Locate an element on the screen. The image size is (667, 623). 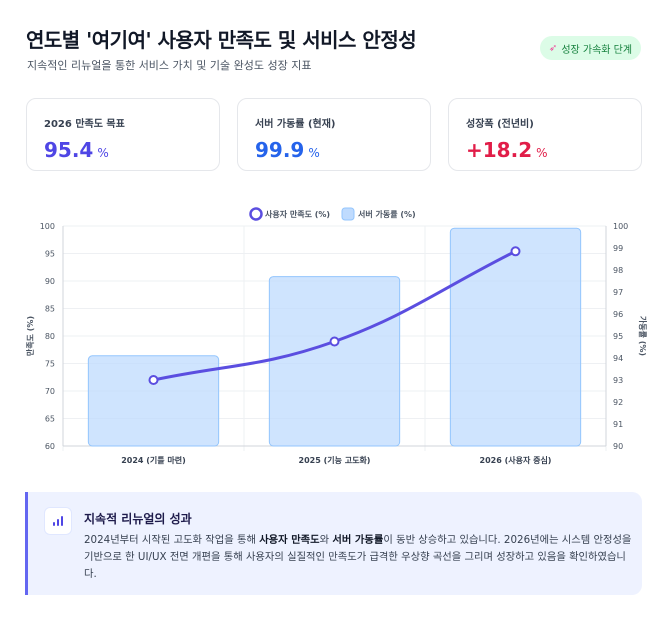
legend-label-uptime: 서버 가동률 (%) is located at coordinates (387, 214).